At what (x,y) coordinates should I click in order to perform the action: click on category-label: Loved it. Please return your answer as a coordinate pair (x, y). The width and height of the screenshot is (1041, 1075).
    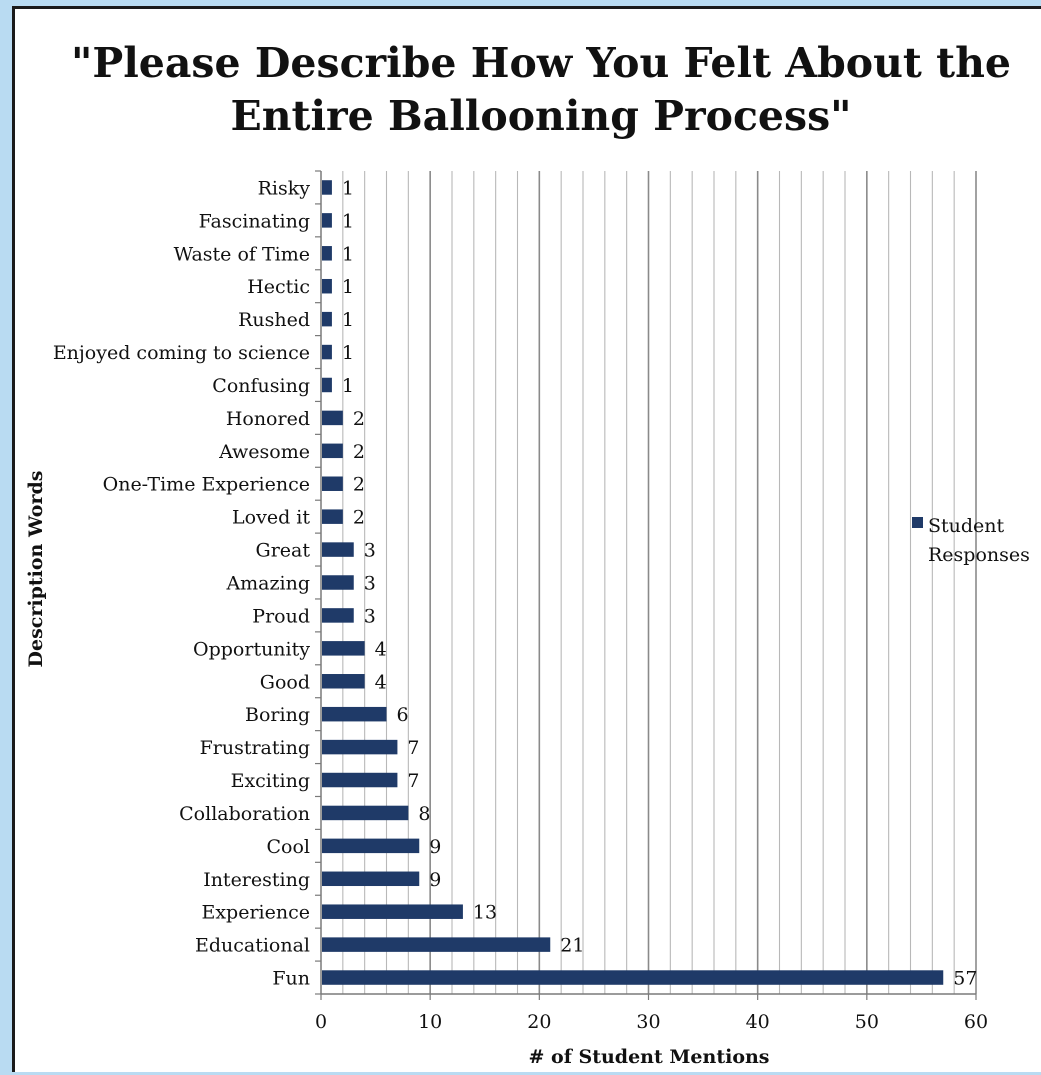
    Looking at the image, I should click on (271, 518).